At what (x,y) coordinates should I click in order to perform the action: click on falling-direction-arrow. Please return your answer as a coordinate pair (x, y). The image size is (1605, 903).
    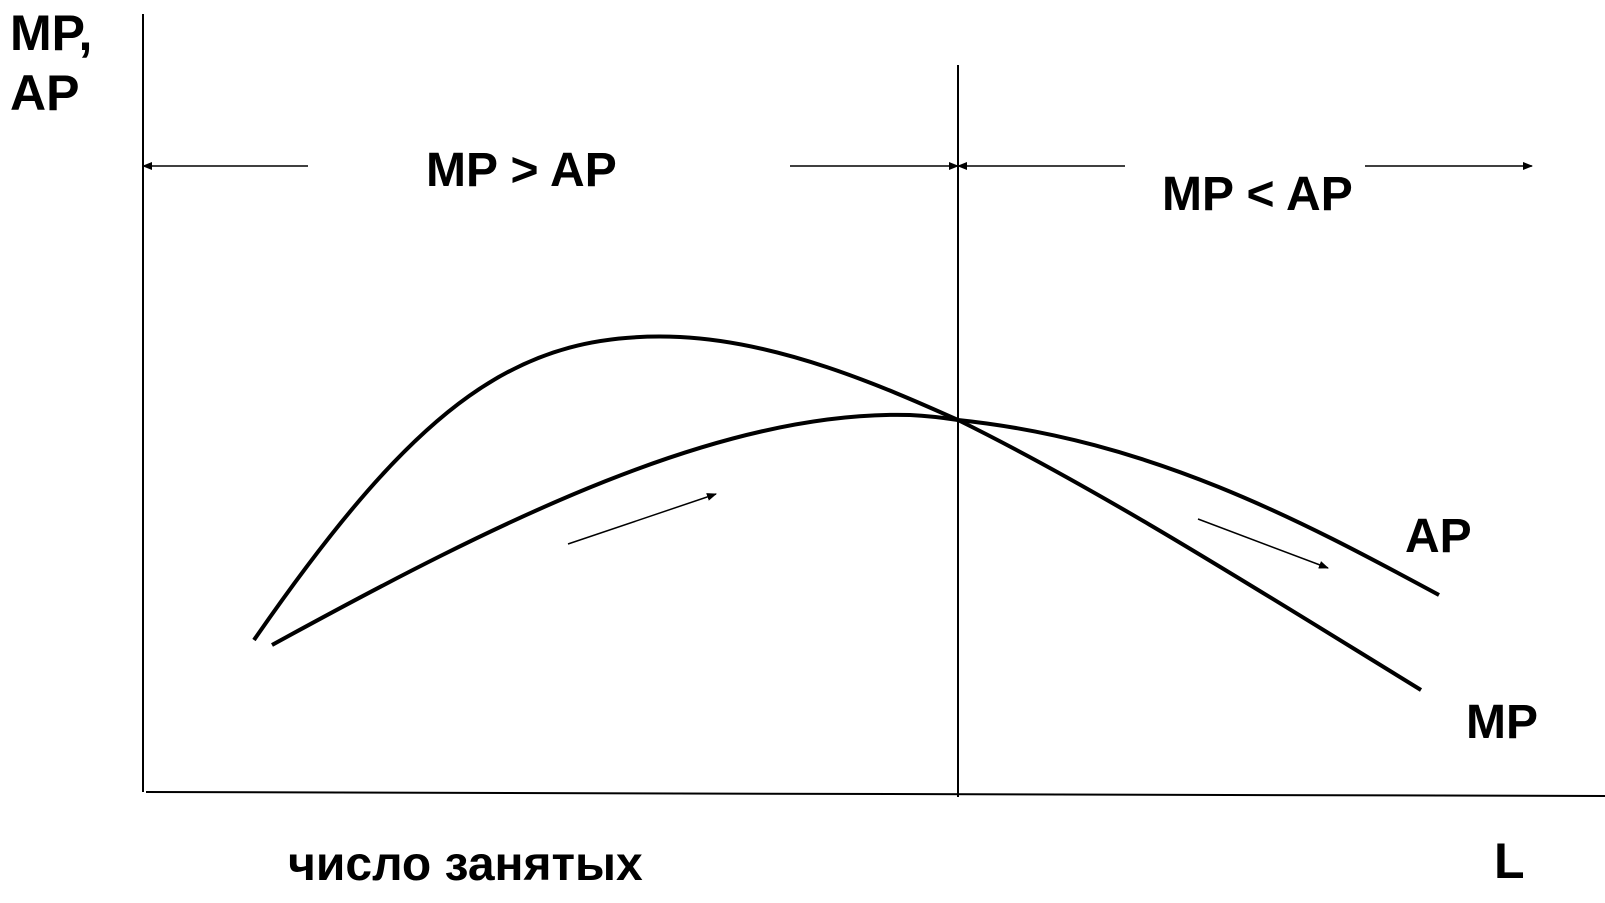
    Looking at the image, I should click on (1263, 543).